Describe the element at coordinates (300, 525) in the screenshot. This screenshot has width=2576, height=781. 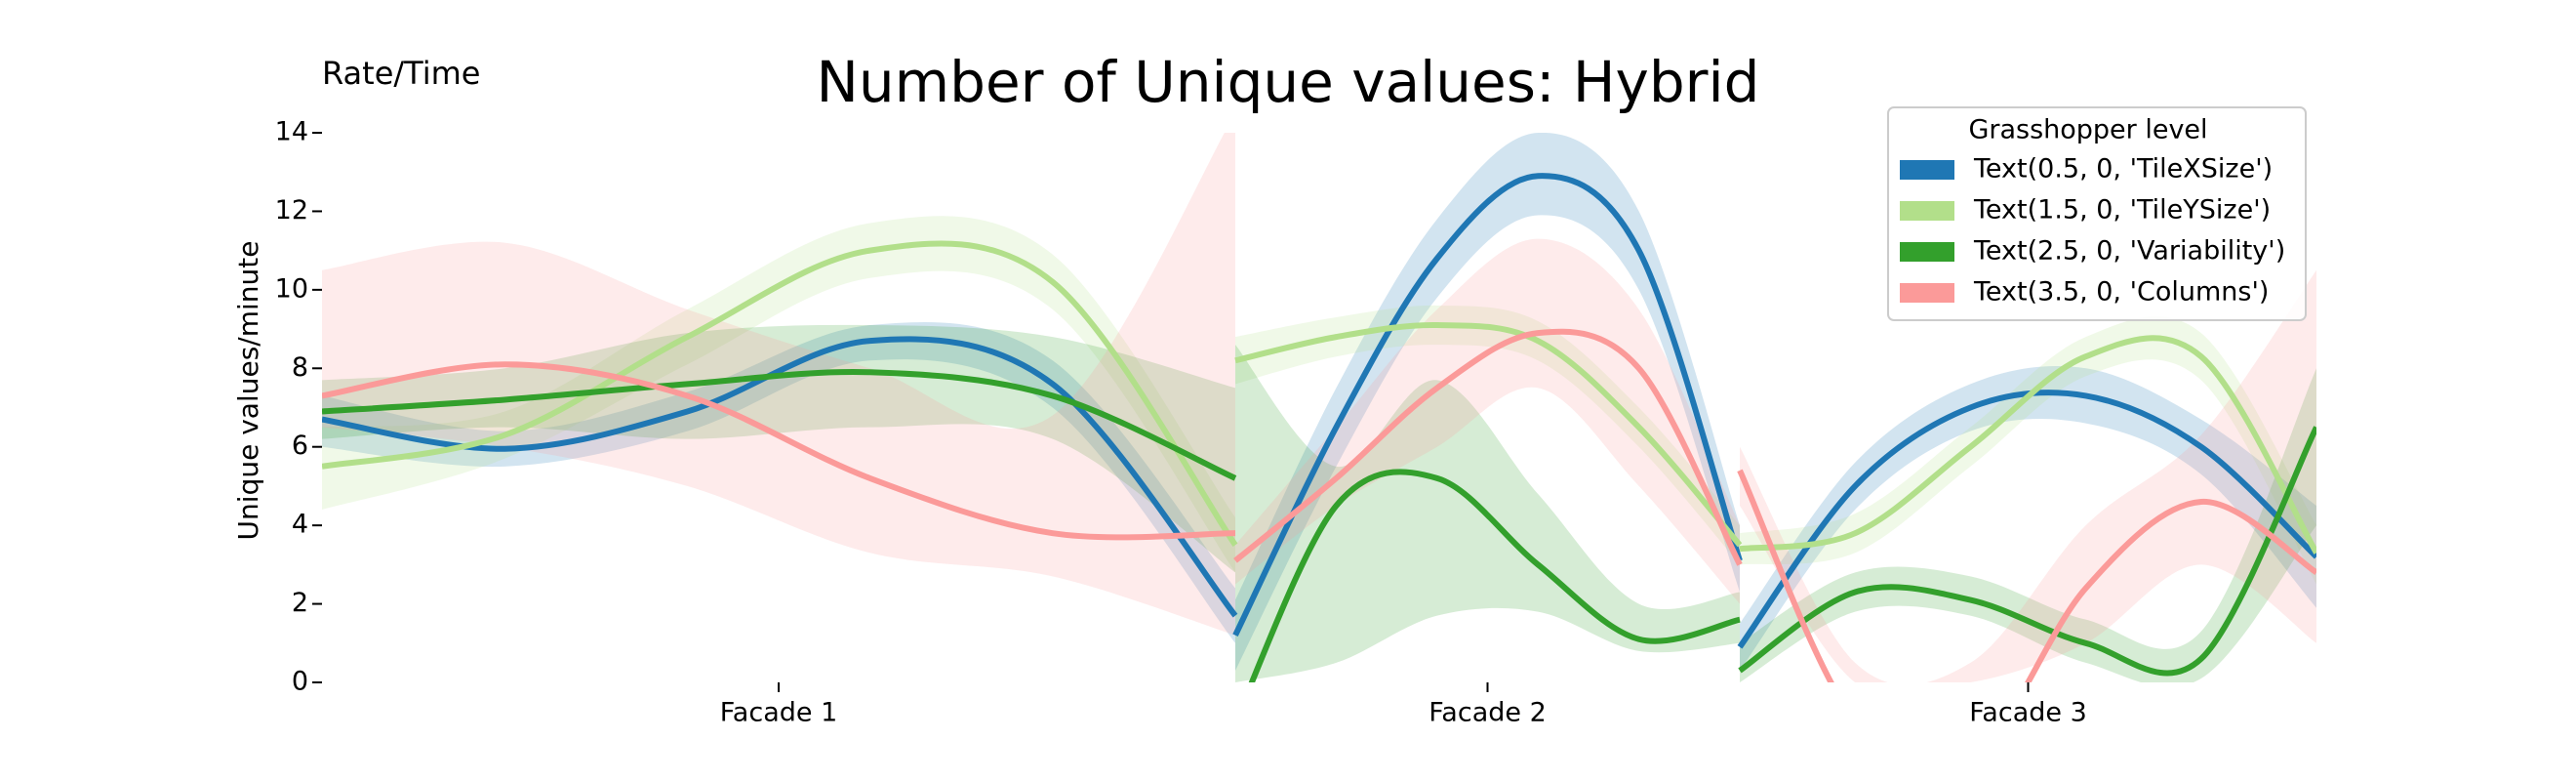
I see `y-tick-label: 4` at that location.